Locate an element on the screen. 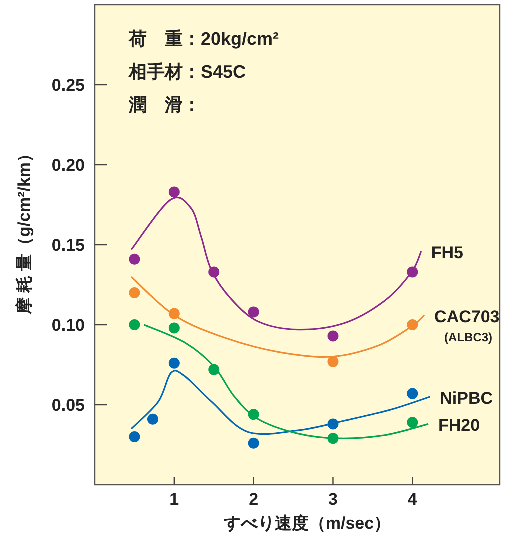 This screenshot has width=520, height=542. y-tick-label: 0.20 is located at coordinates (68, 165).